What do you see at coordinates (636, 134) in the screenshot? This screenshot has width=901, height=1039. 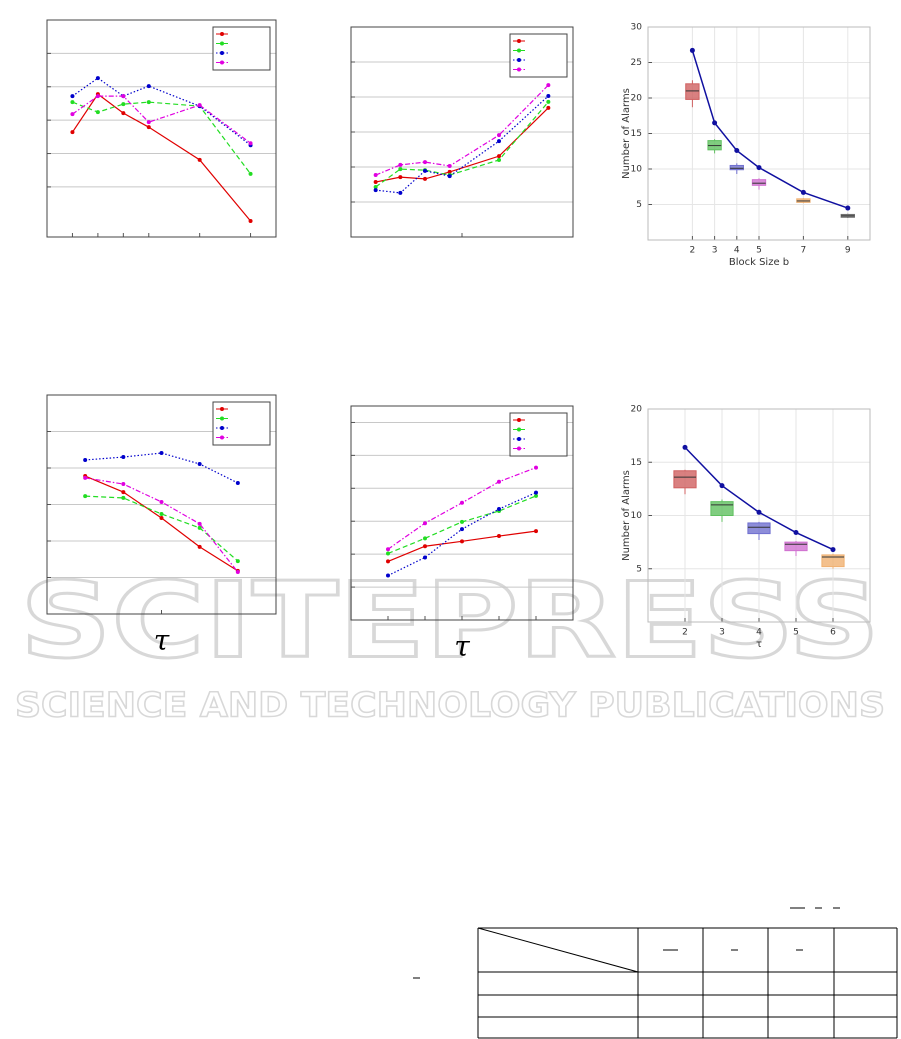 I see `y-tick-label: 15` at bounding box center [636, 134].